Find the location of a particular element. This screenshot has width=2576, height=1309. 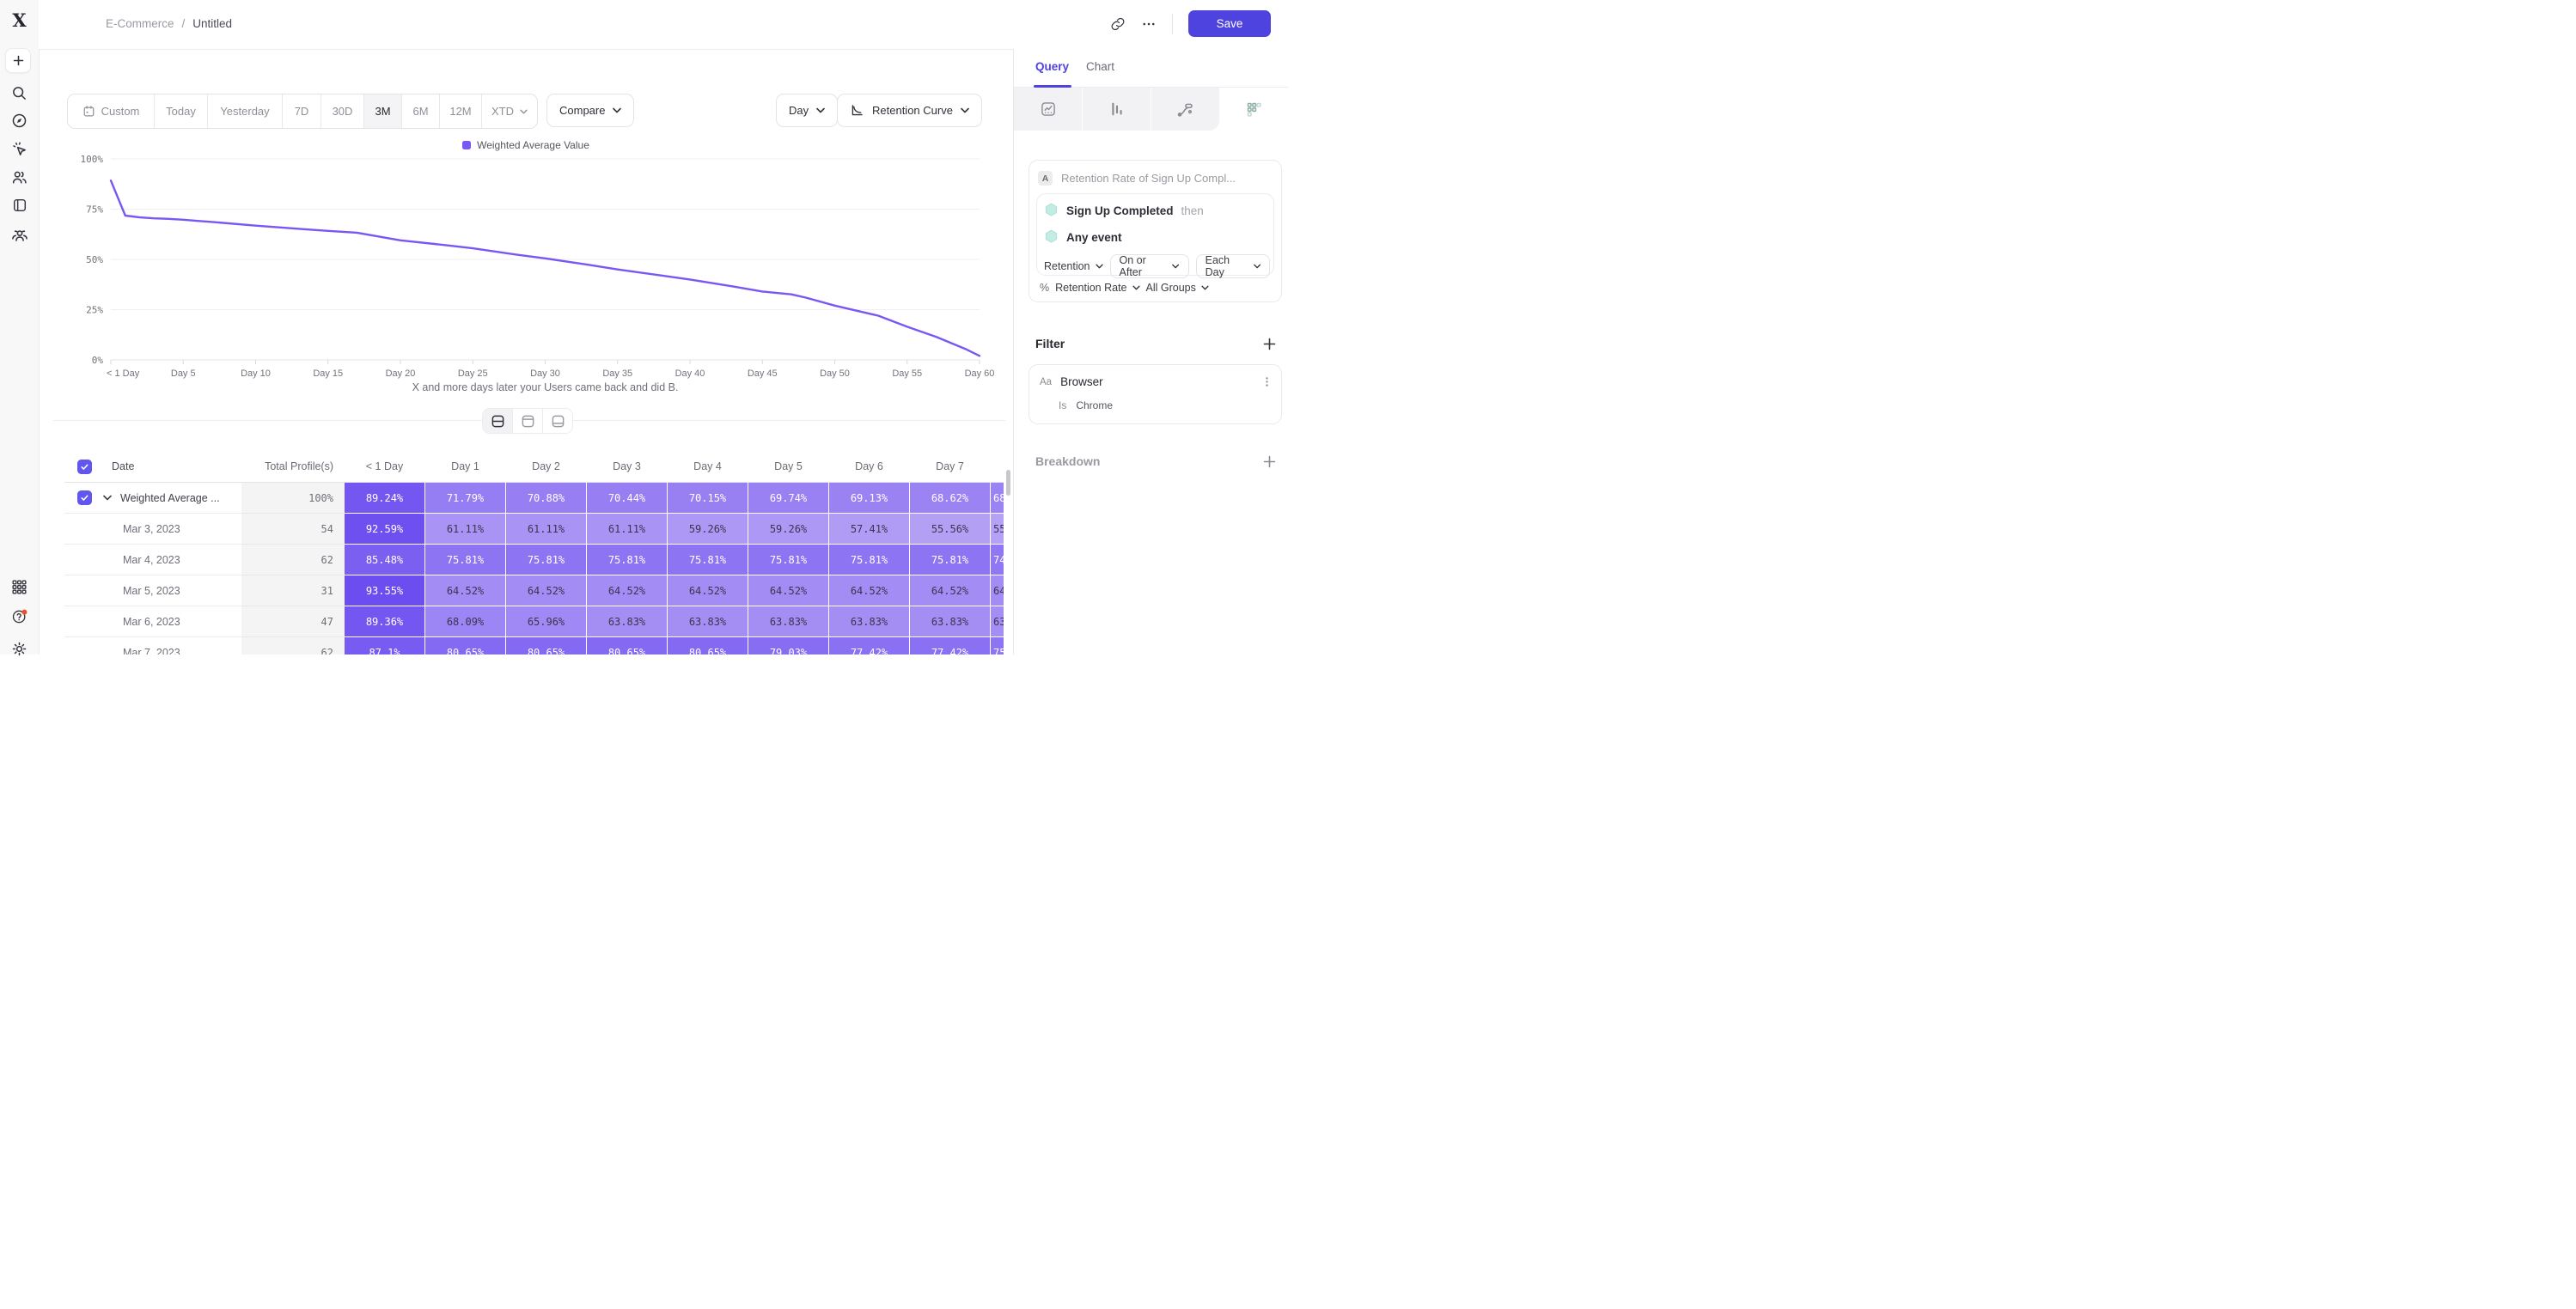

retention-cell-partial: 68 is located at coordinates (997, 498).